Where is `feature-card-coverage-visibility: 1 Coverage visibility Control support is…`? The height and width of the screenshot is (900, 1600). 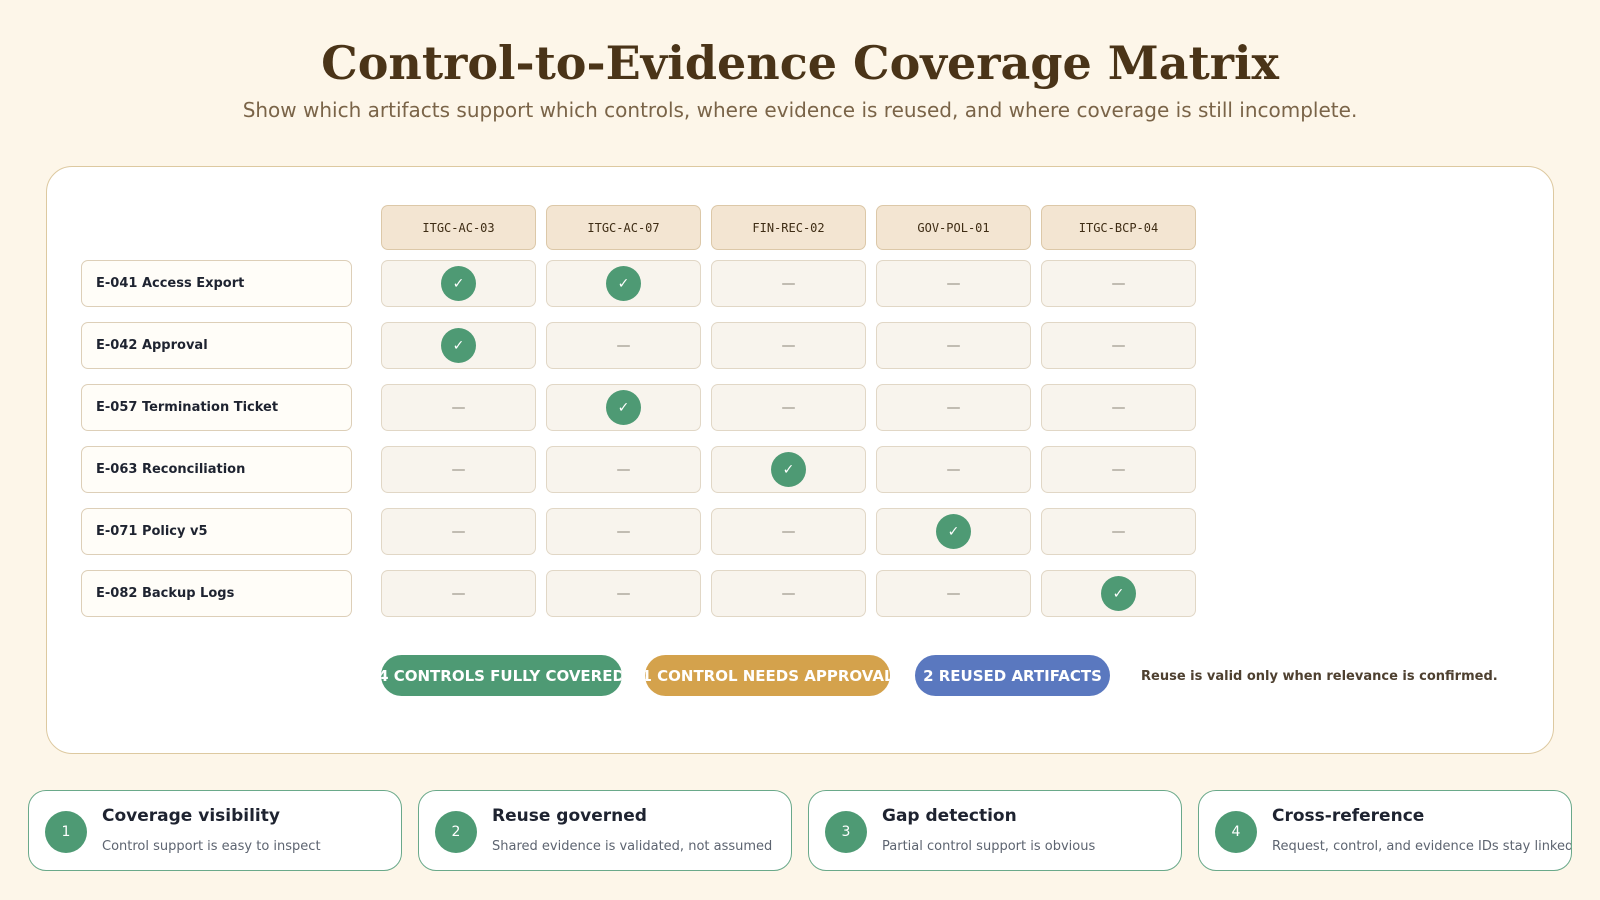 feature-card-coverage-visibility: 1 Coverage visibility Control support is… is located at coordinates (215, 830).